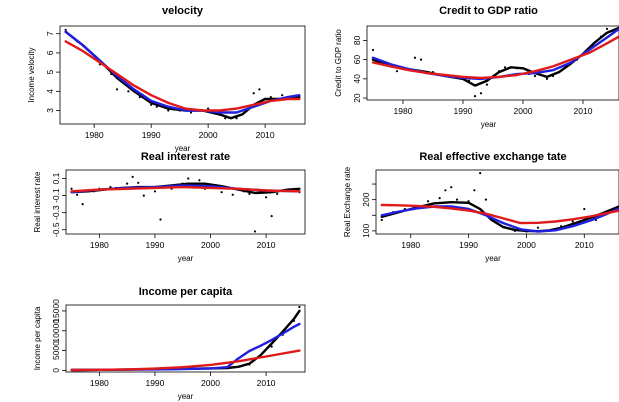  What do you see at coordinates (185, 157) in the screenshot?
I see `chart-title: Real interest rate` at bounding box center [185, 157].